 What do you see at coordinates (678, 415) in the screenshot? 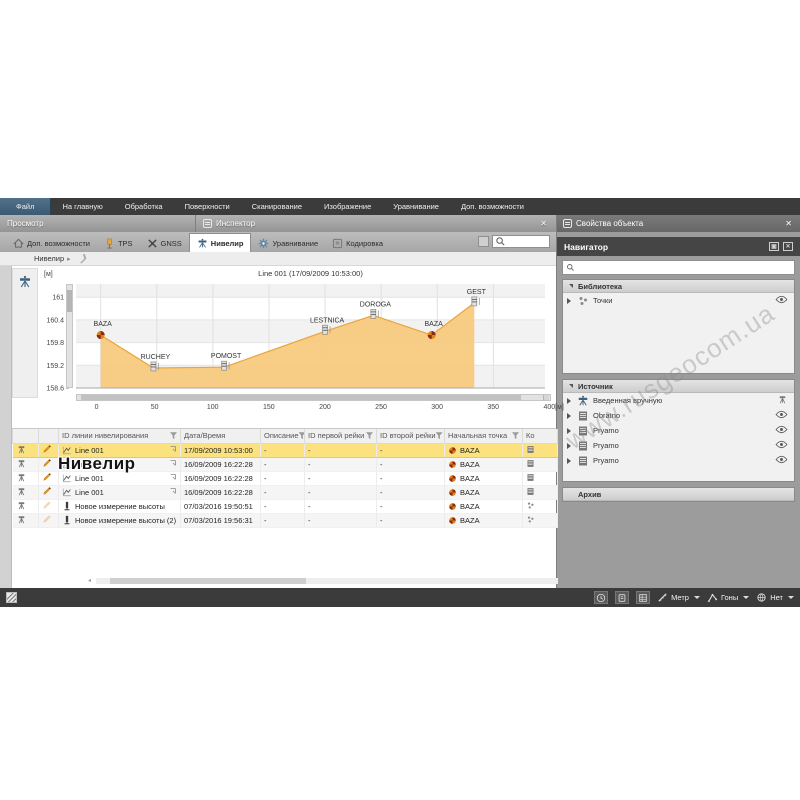
I see `source-item: Obratno` at bounding box center [678, 415].